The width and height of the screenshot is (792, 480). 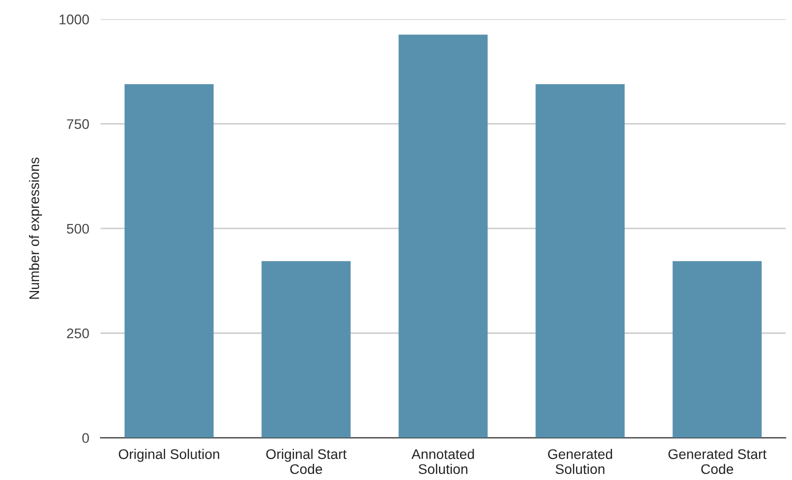 I want to click on y-tick-label: 500, so click(x=77, y=229).